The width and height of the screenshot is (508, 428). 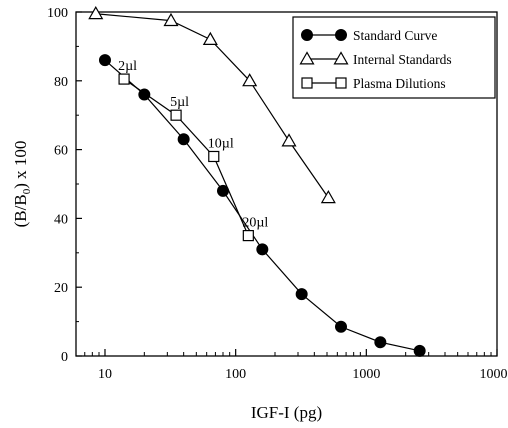 What do you see at coordinates (402, 59) in the screenshot?
I see `legend-label: Internal Standards` at bounding box center [402, 59].